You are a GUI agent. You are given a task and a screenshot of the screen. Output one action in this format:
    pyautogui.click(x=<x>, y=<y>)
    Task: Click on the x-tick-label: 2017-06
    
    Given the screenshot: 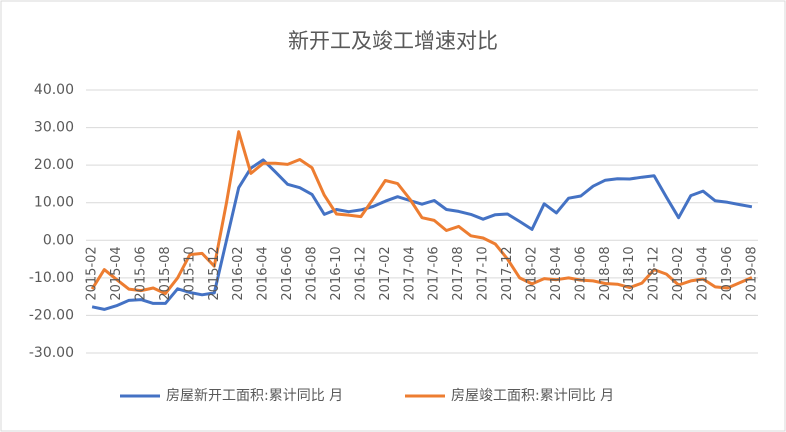 What is the action you would take?
    pyautogui.click(x=434, y=273)
    